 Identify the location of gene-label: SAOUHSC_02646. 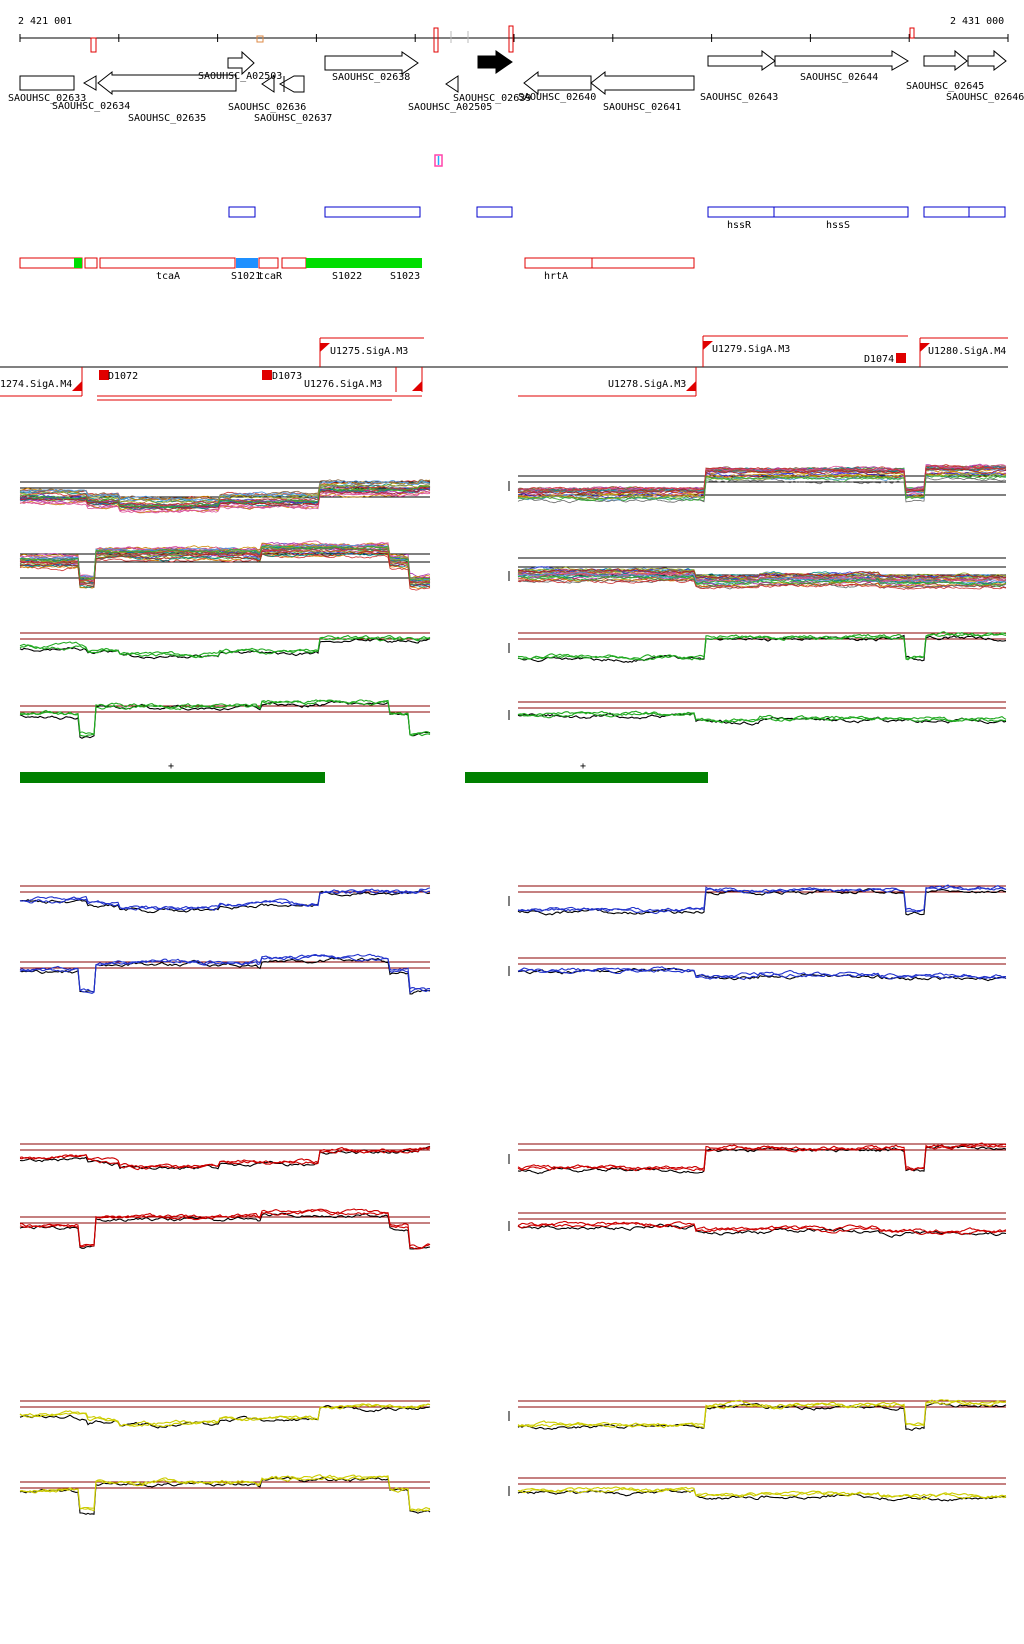
(985, 97).